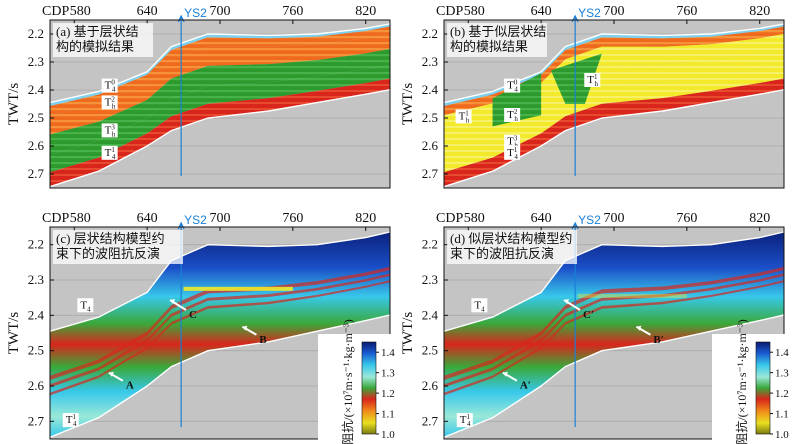  Describe the element at coordinates (464, 116) in the screenshot. I see `layer-label: T1 h` at that location.